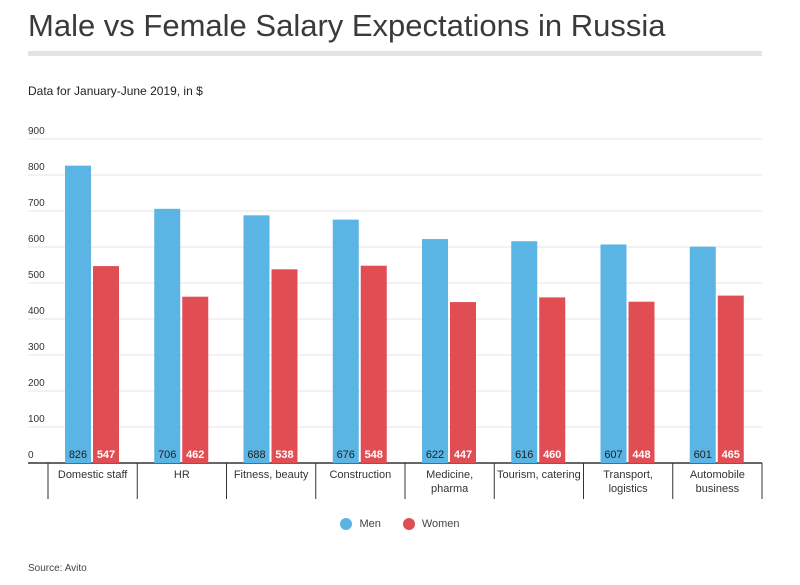  Describe the element at coordinates (36, 311) in the screenshot. I see `y-tick-label: 400` at that location.